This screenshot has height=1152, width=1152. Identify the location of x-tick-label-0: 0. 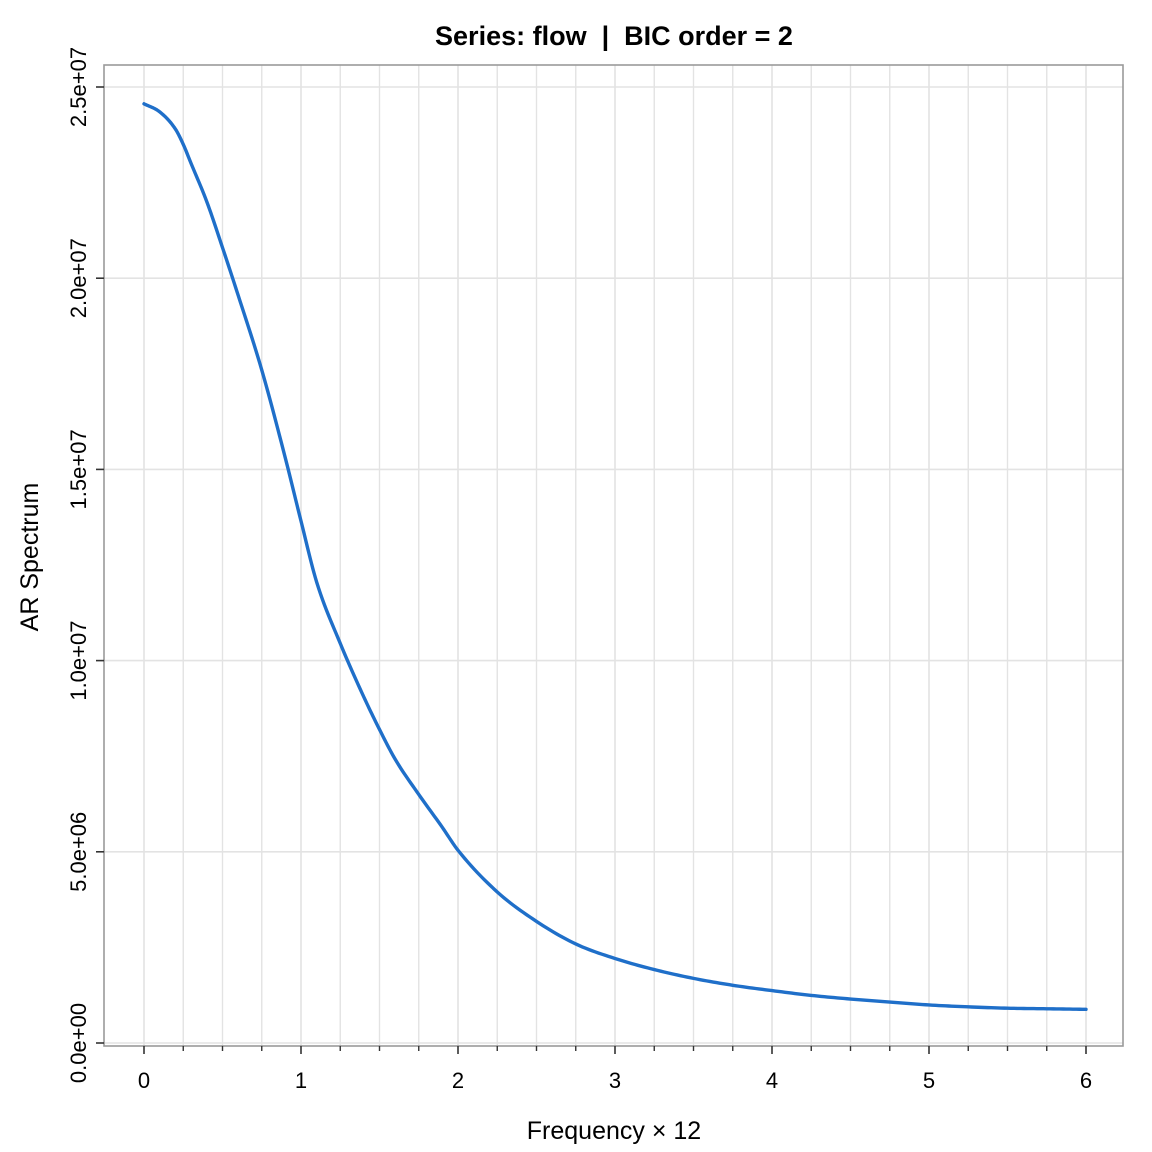
(144, 1080).